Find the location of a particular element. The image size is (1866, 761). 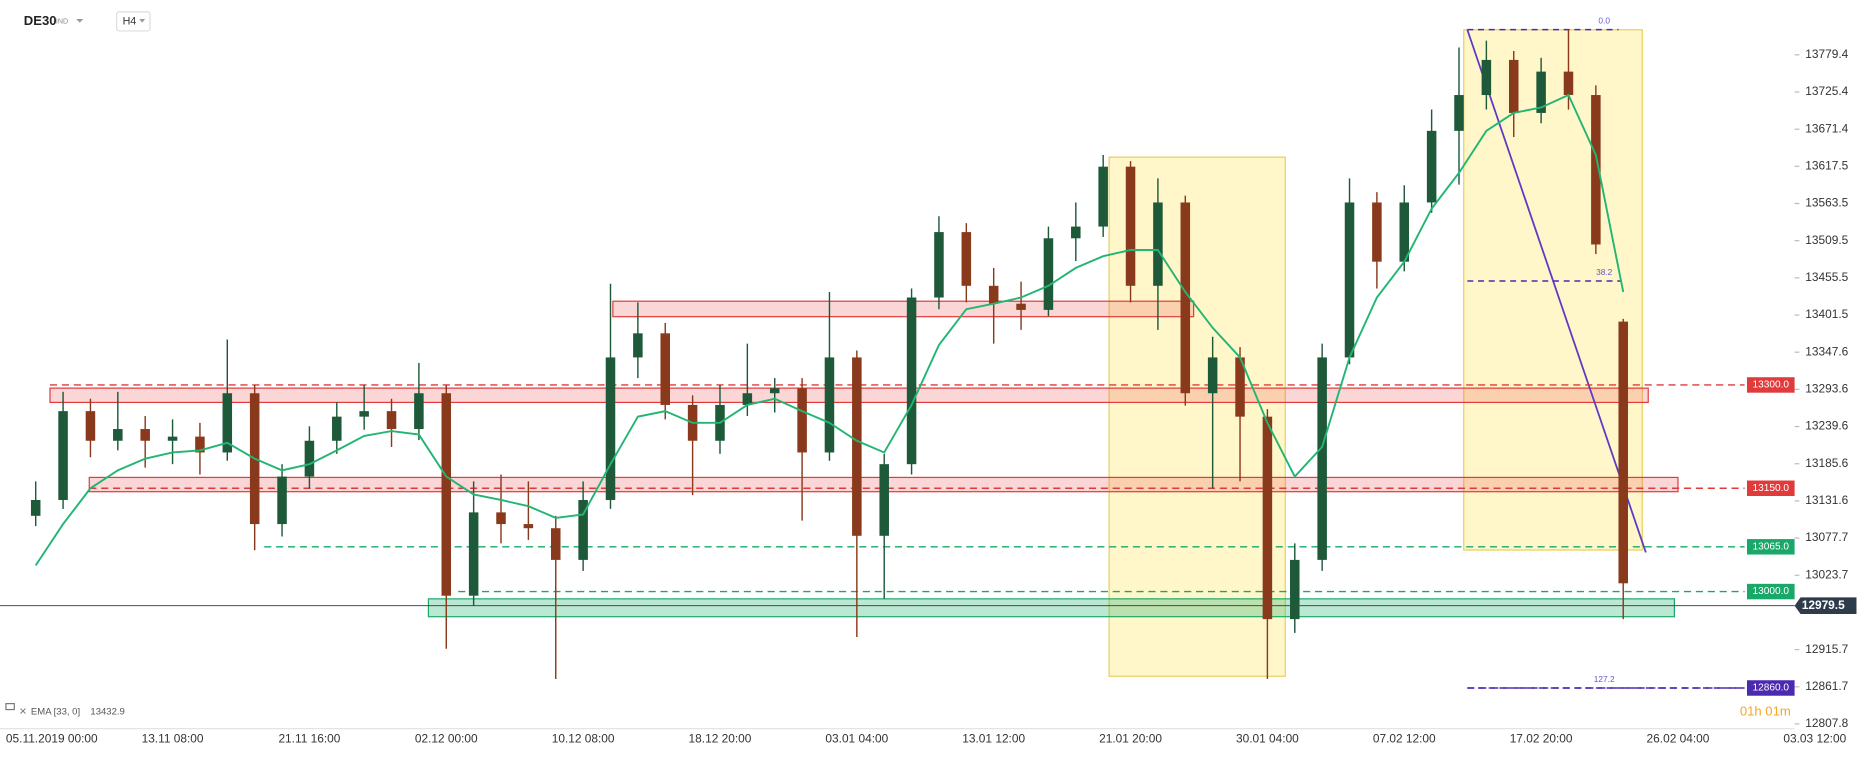

y-tick-label: 13563.5 is located at coordinates (1826, 203).